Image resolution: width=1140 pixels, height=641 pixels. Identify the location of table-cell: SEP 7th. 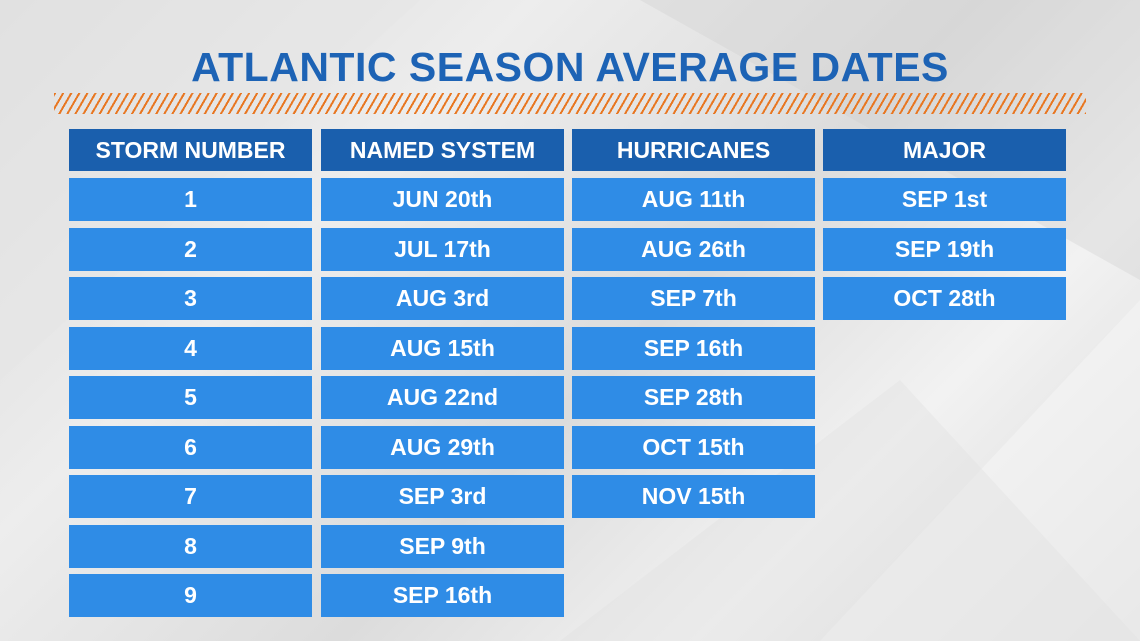
(693, 298).